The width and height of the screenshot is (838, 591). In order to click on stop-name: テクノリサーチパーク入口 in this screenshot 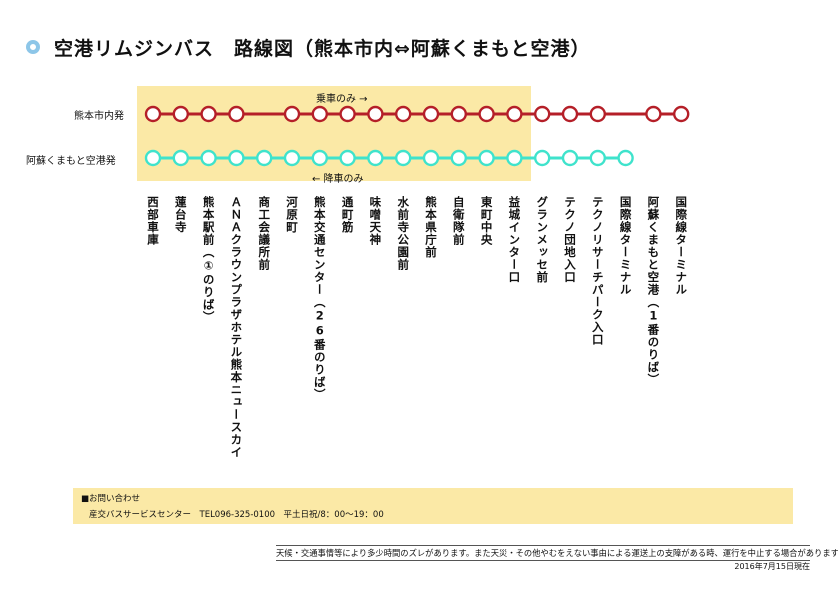, I will do `click(597, 271)`.